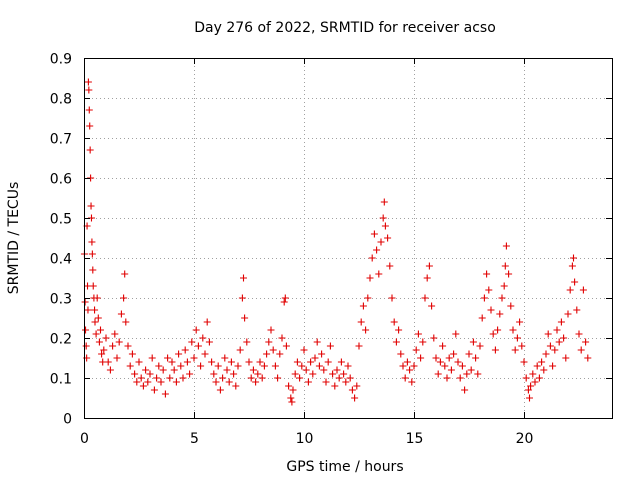  Describe the element at coordinates (61, 260) in the screenshot. I see `y-tick-label: 0.4` at that location.